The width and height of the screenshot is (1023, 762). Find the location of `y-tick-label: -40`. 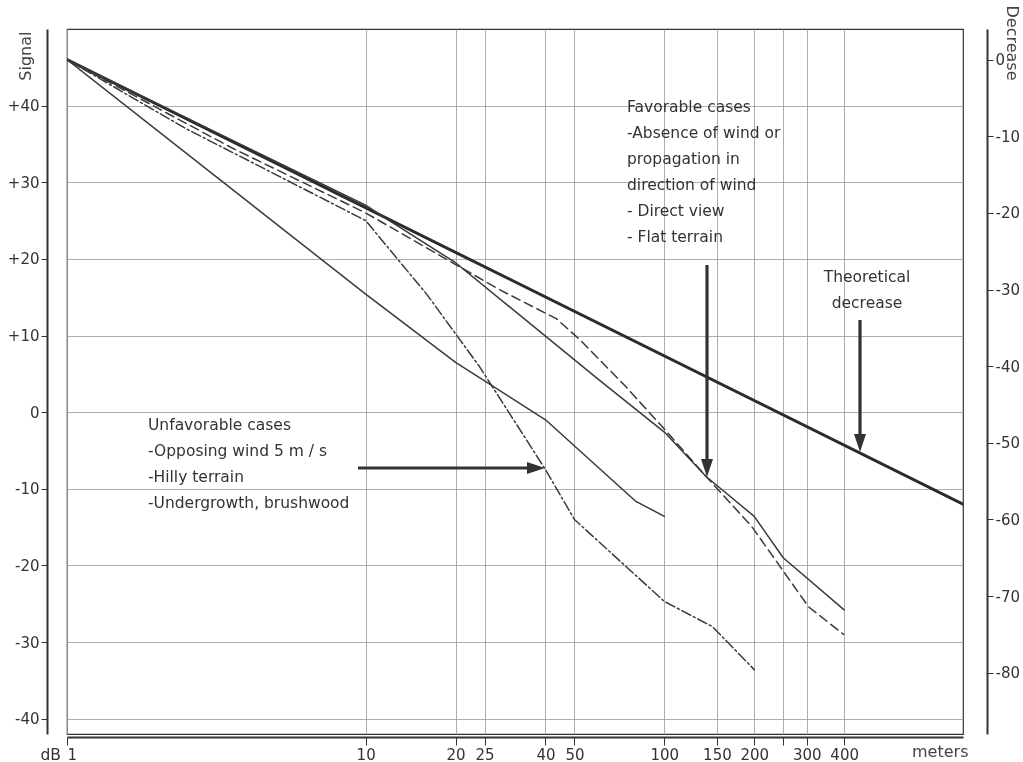

y-tick-label: -40 is located at coordinates (27, 719).